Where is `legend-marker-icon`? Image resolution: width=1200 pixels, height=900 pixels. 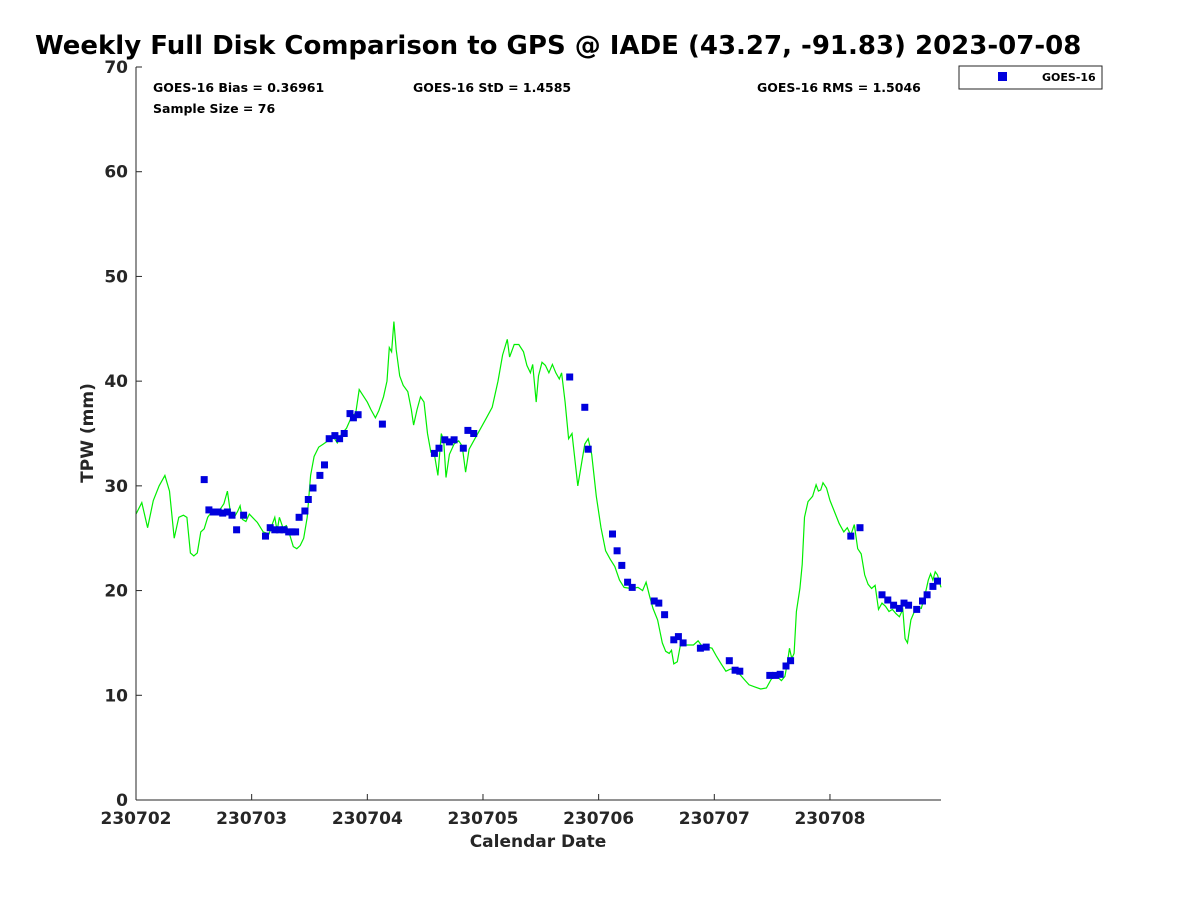 legend-marker-icon is located at coordinates (1002, 76).